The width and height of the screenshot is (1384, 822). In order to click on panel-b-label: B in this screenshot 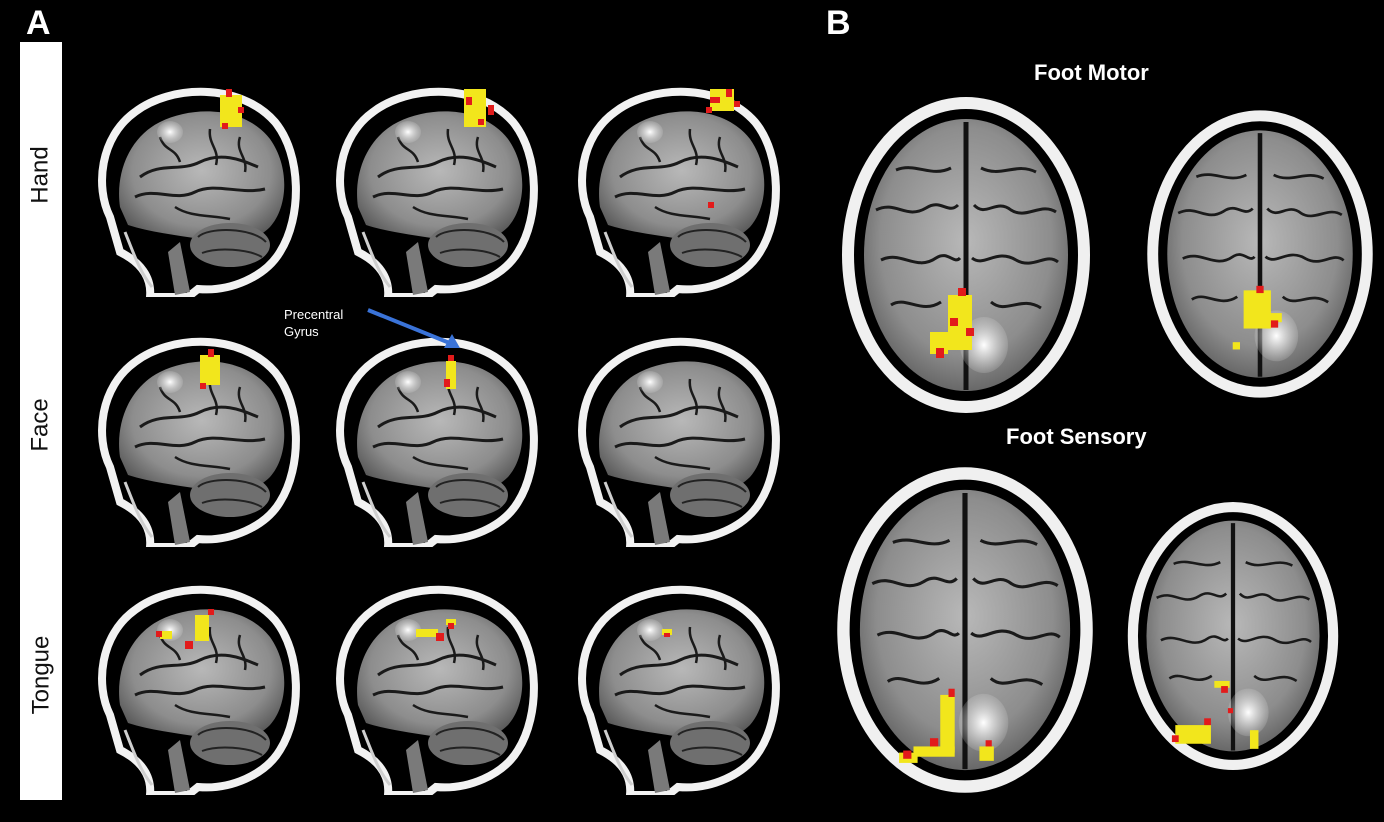, I will do `click(838, 23)`.